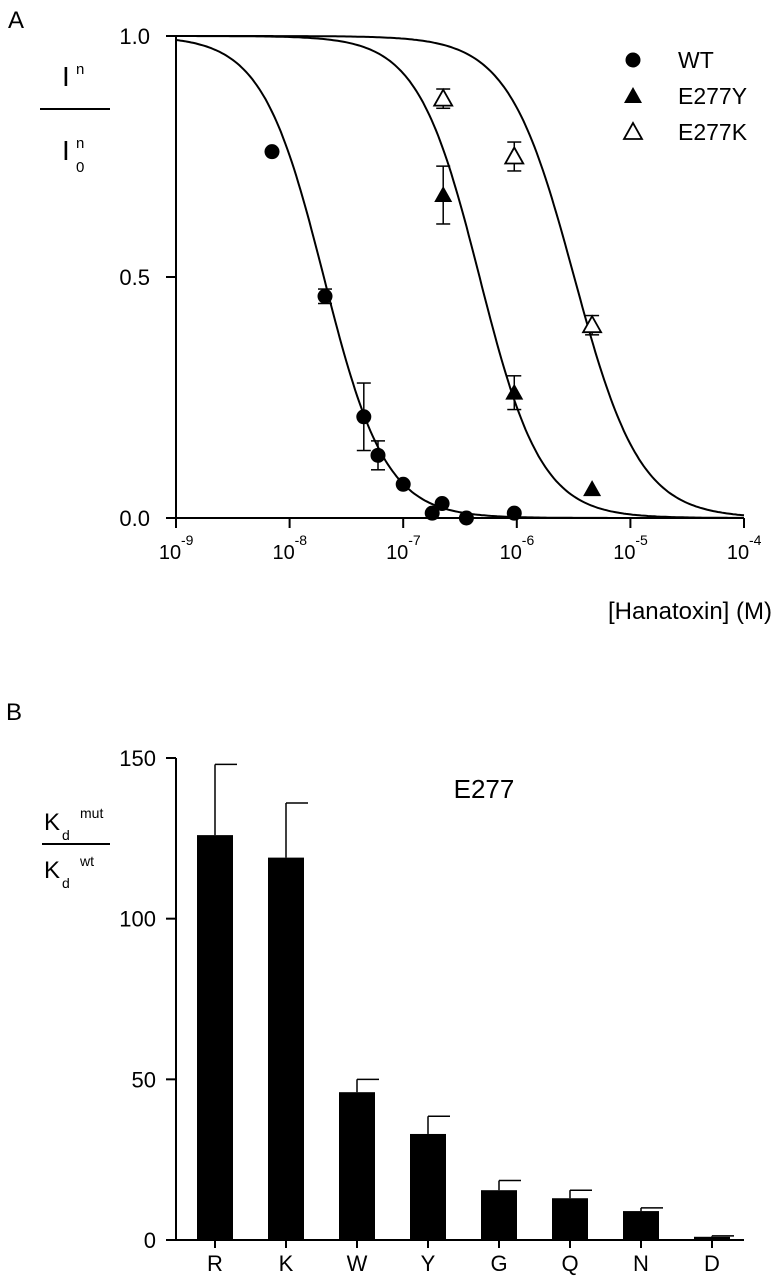 The image size is (780, 1280). I want to click on x-tick-label-exponent: -6, so click(528, 540).